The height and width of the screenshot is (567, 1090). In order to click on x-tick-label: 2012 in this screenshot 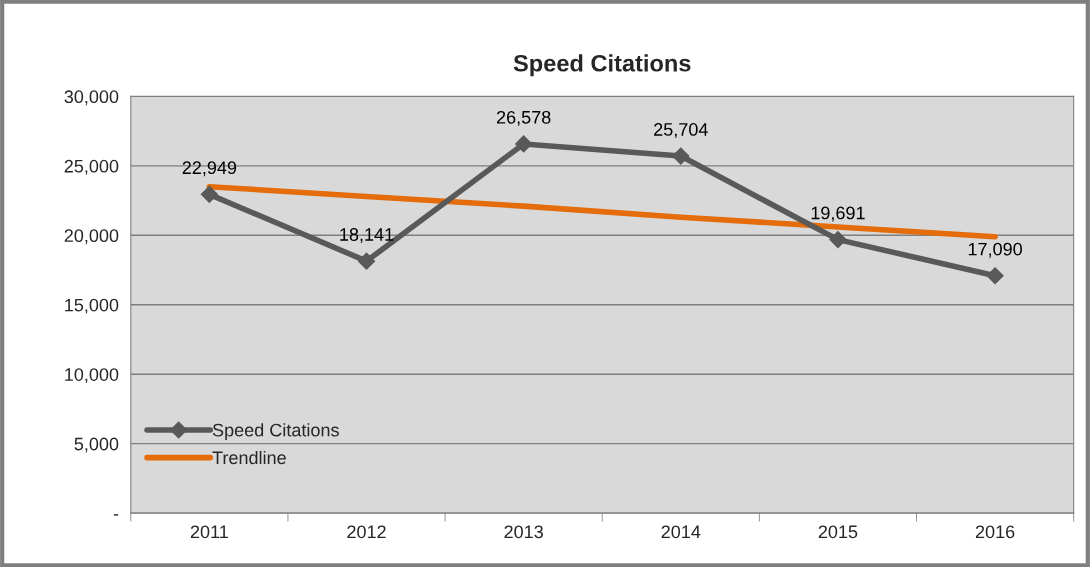, I will do `click(366, 532)`.